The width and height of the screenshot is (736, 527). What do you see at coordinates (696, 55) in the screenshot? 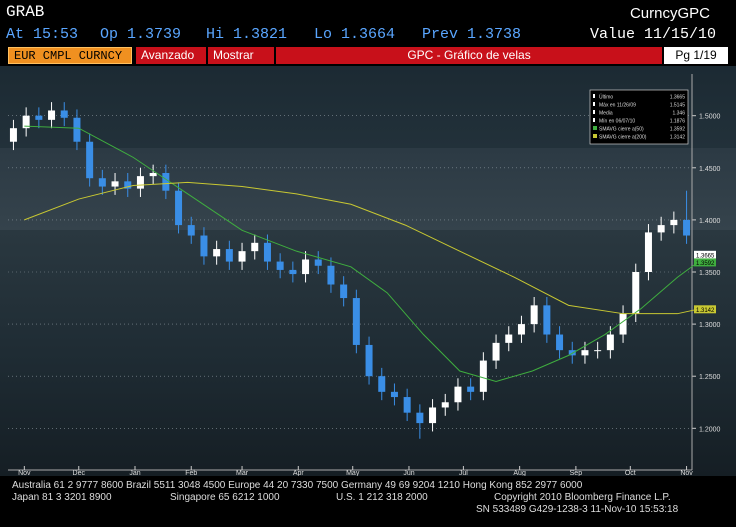
I see `page-indicator: Pg 1/19` at bounding box center [696, 55].